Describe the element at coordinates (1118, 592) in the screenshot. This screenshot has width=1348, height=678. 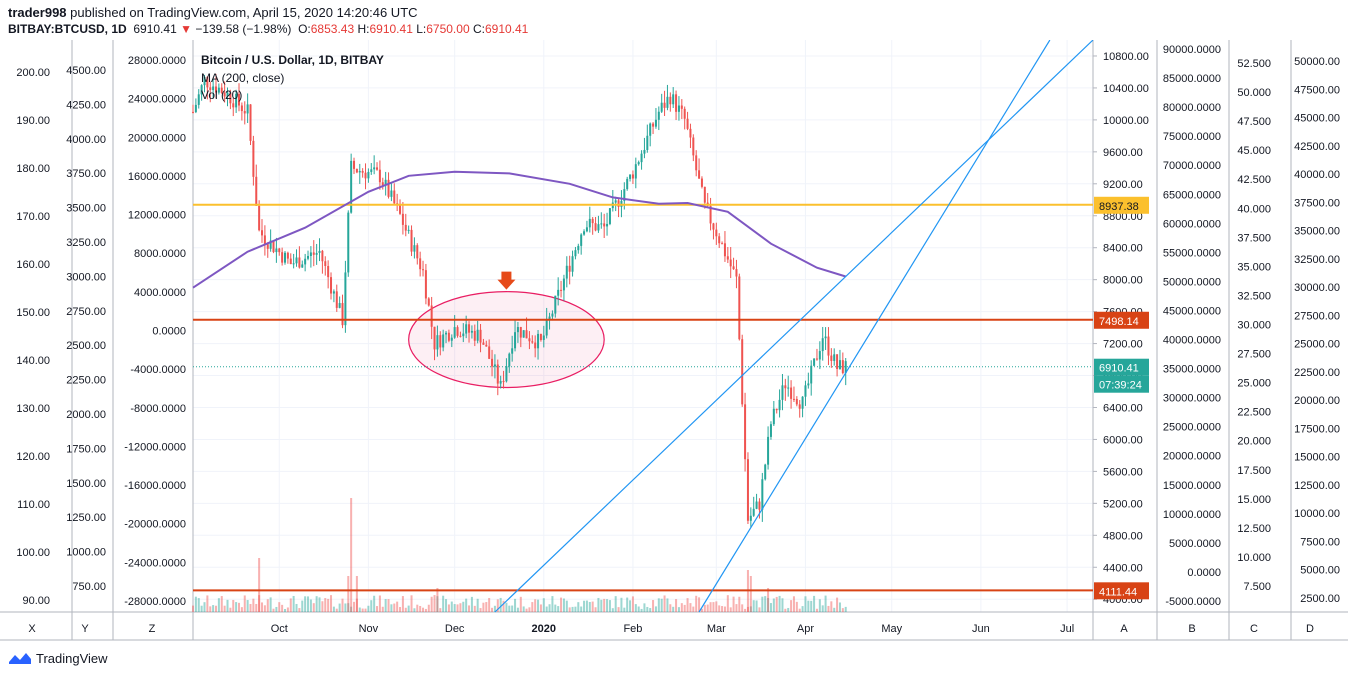
I see `price-label-hline: 4111.44` at that location.